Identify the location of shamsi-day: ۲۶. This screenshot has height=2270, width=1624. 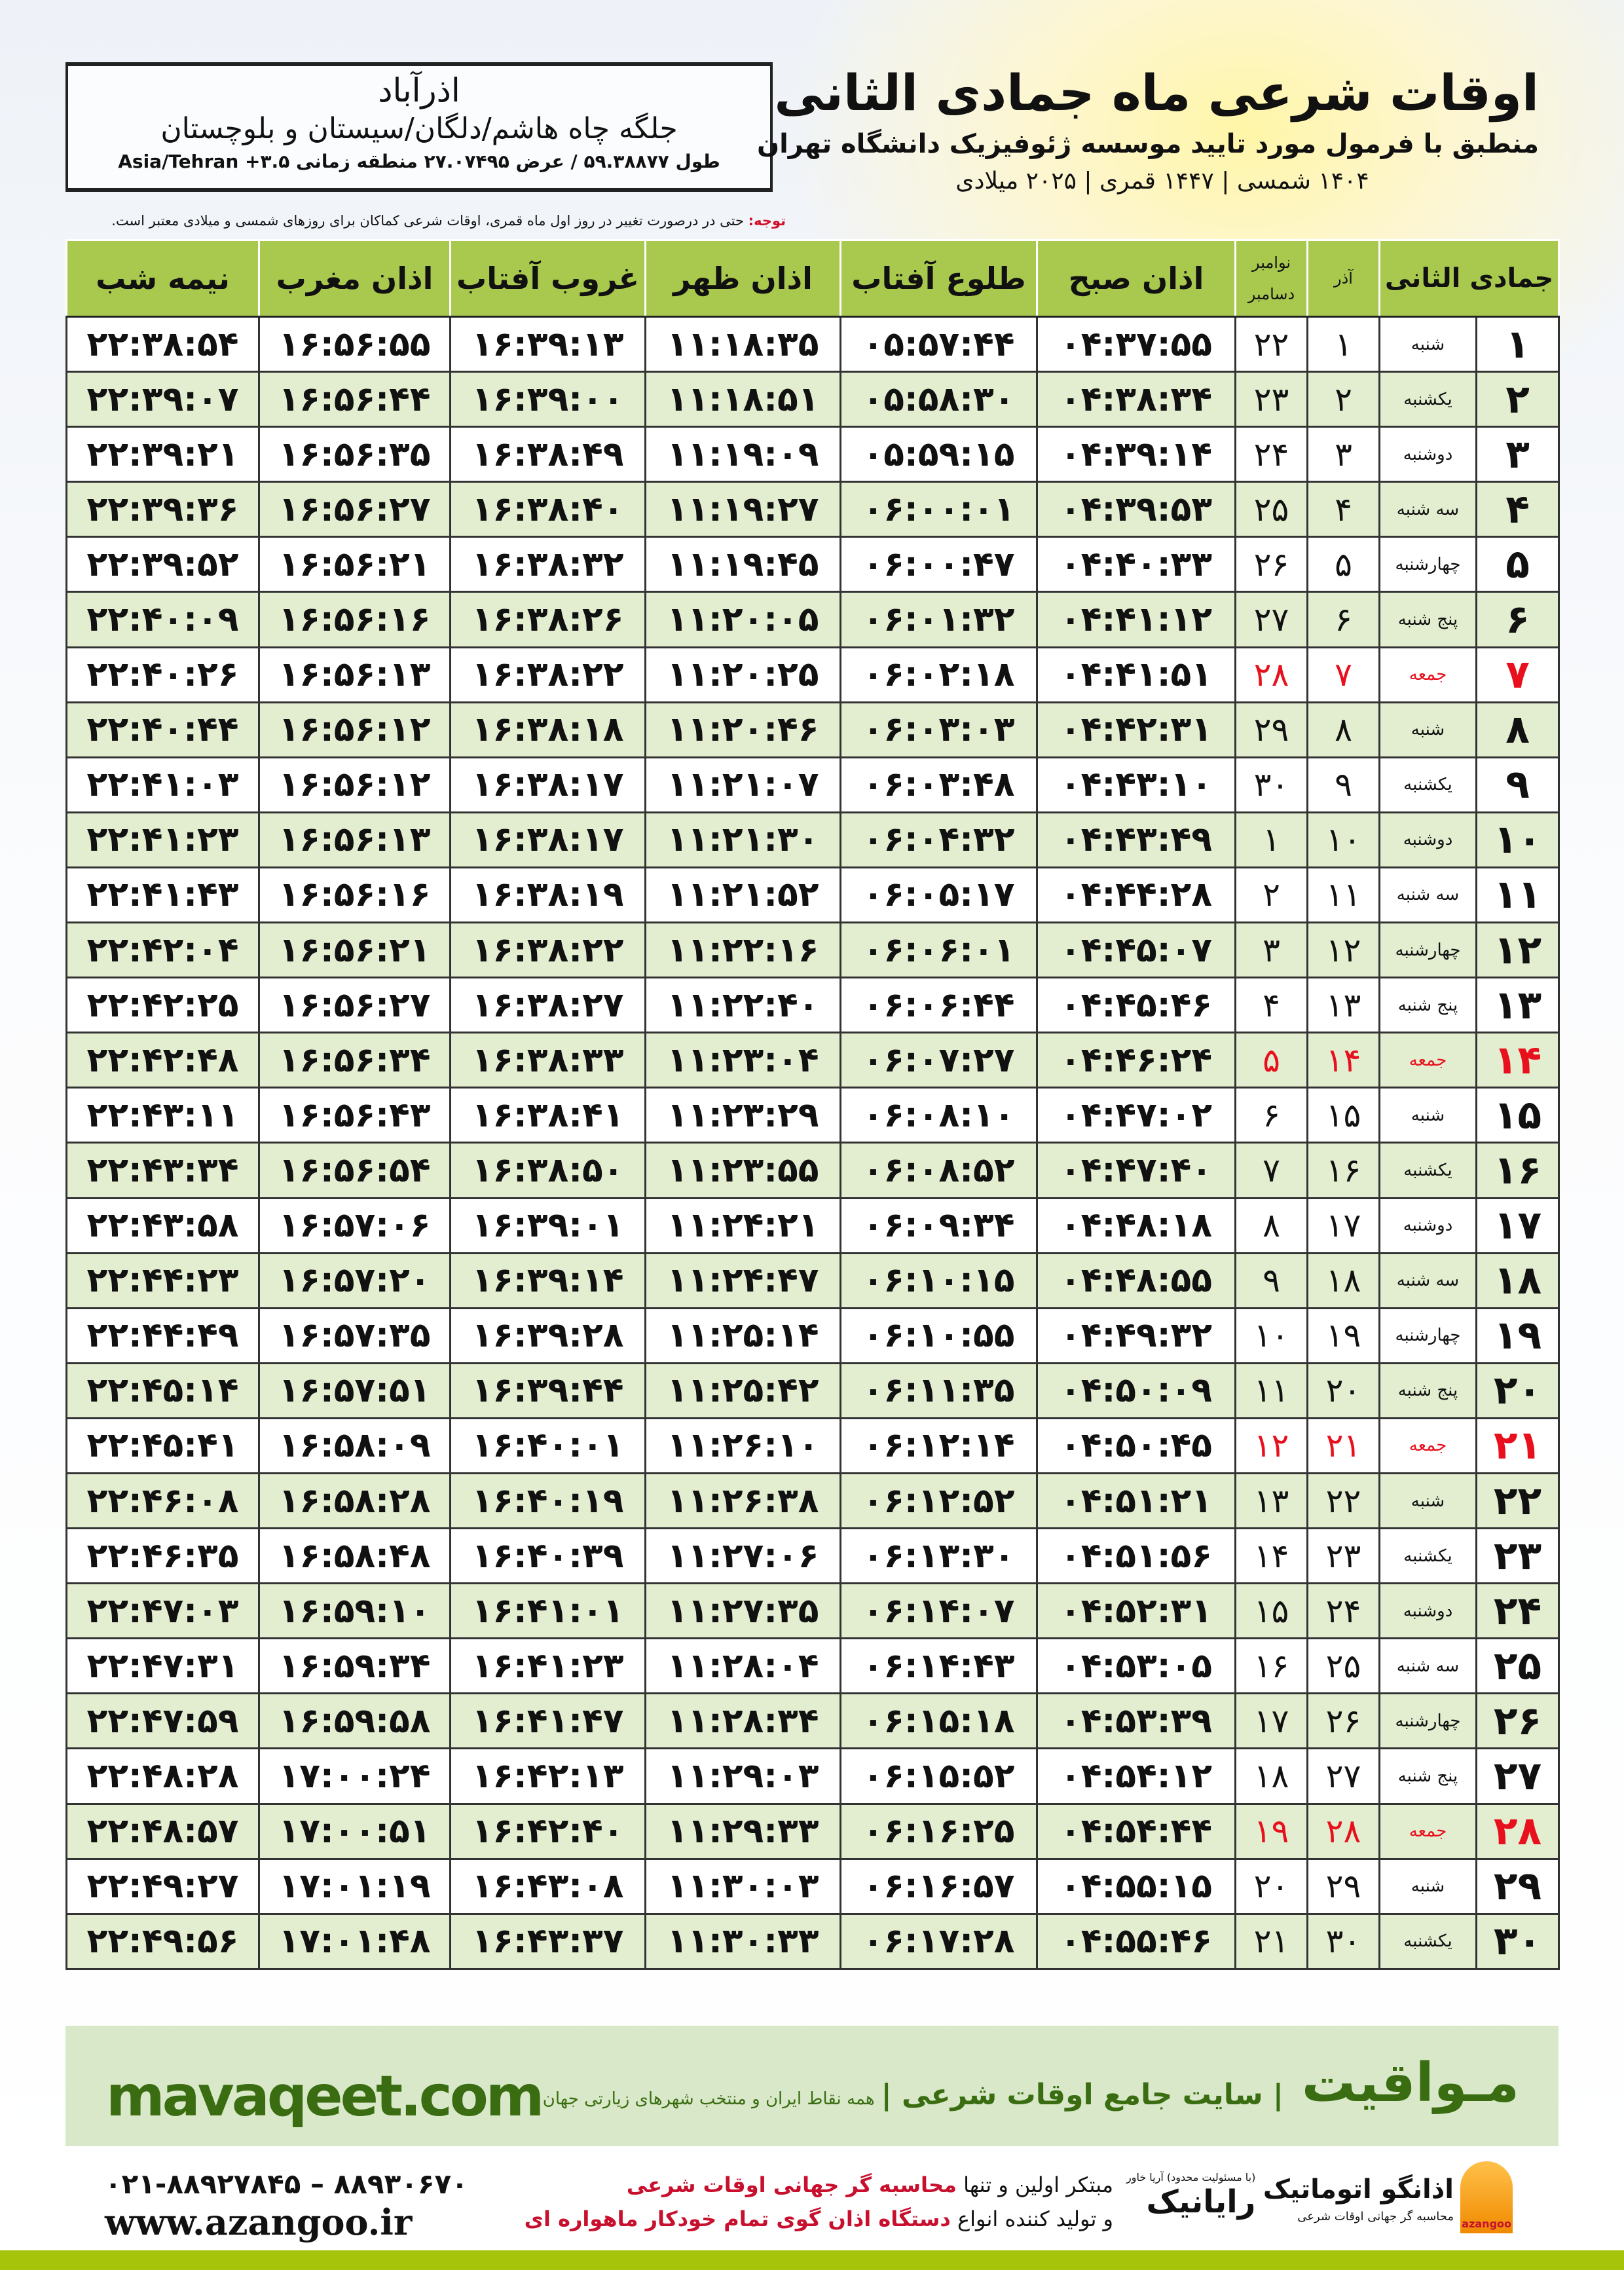
(1343, 1721).